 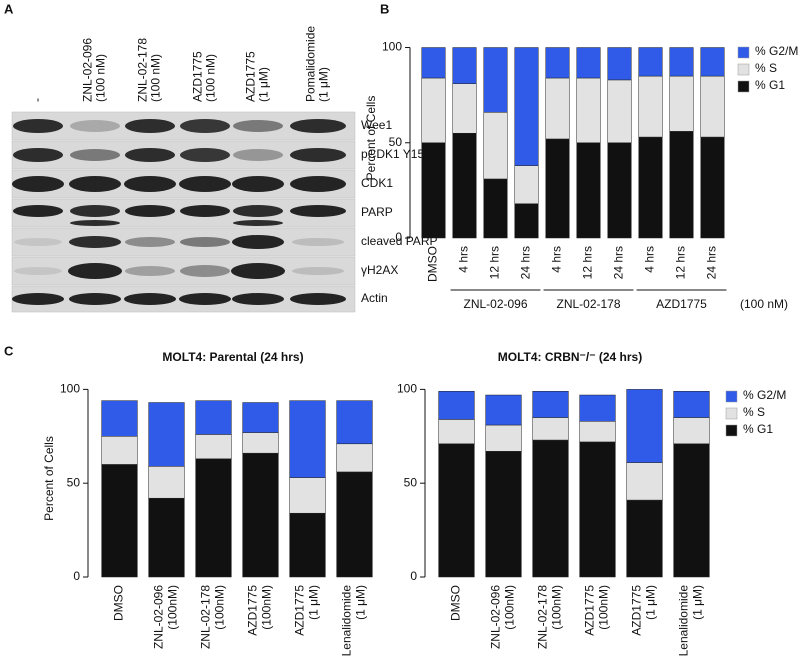 I want to click on row-label: cleaved PARP, so click(x=399, y=241).